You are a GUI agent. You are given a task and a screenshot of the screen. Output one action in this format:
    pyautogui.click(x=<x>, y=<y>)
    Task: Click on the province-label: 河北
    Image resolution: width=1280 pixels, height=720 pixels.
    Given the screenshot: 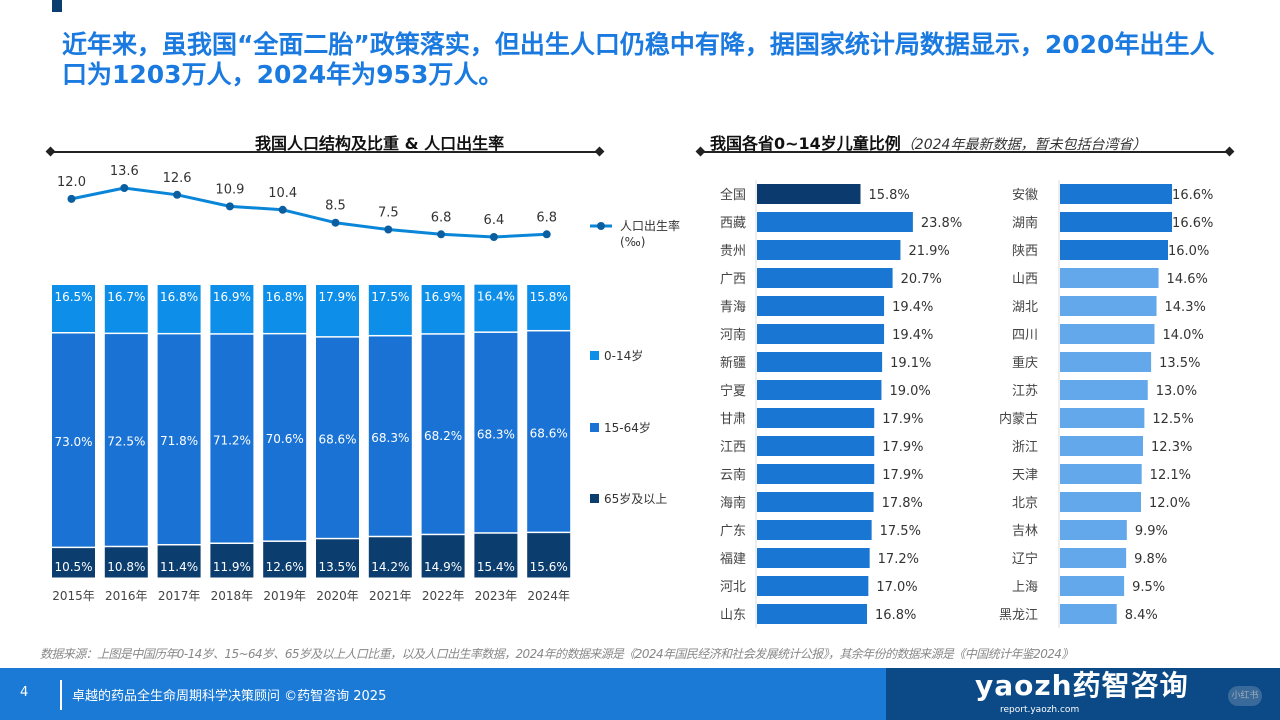 What is the action you would take?
    pyautogui.click(x=733, y=587)
    